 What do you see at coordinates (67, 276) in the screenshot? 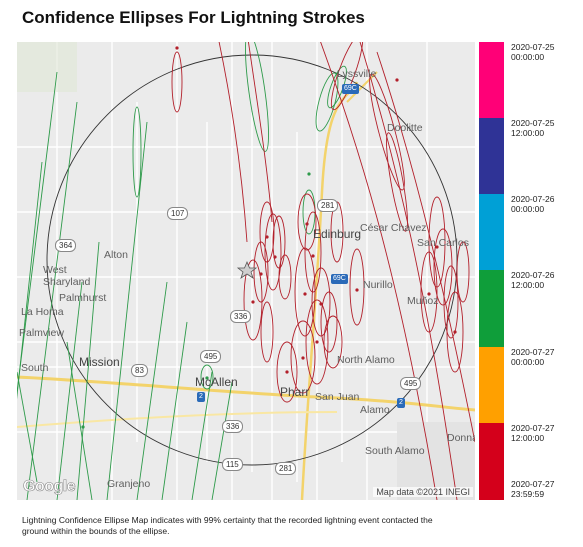
I see `place-label: West Sharyland` at bounding box center [67, 276].